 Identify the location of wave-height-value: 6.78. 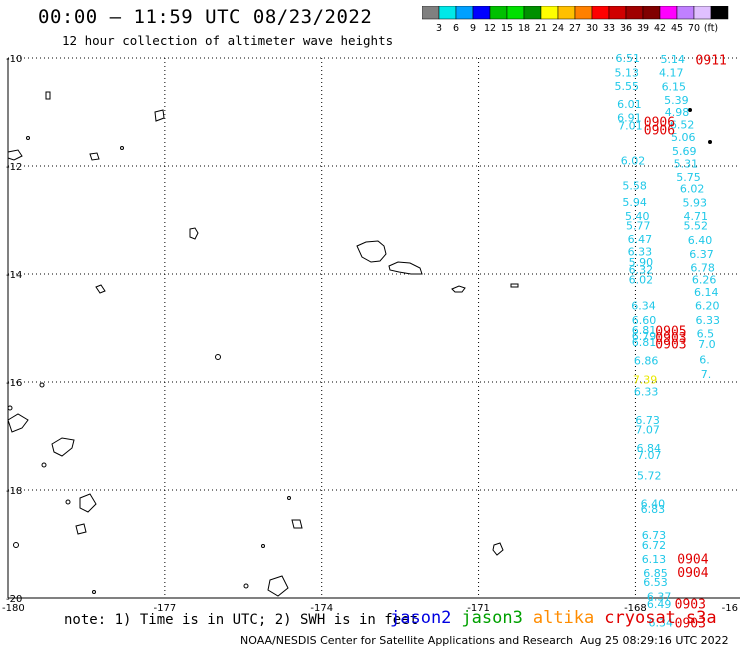
(702, 268).